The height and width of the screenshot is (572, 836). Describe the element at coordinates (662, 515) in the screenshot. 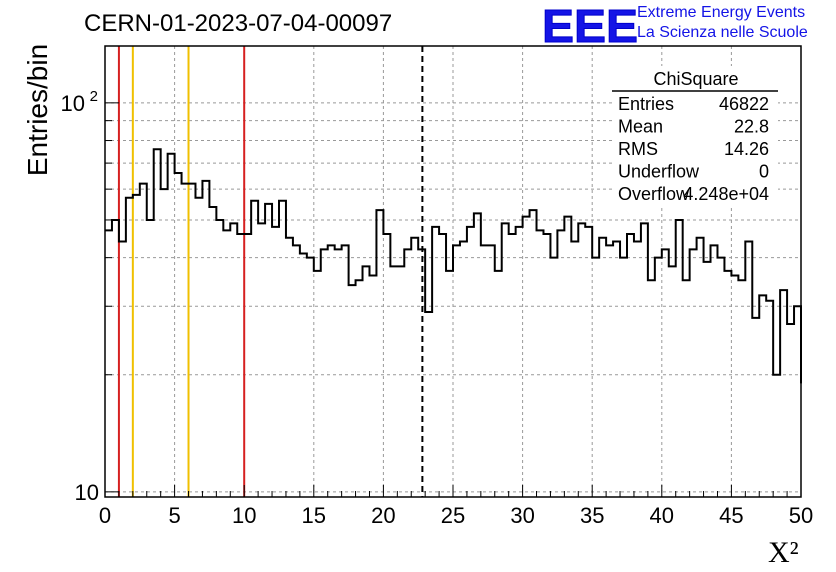

I see `x-tick-label: 40` at that location.